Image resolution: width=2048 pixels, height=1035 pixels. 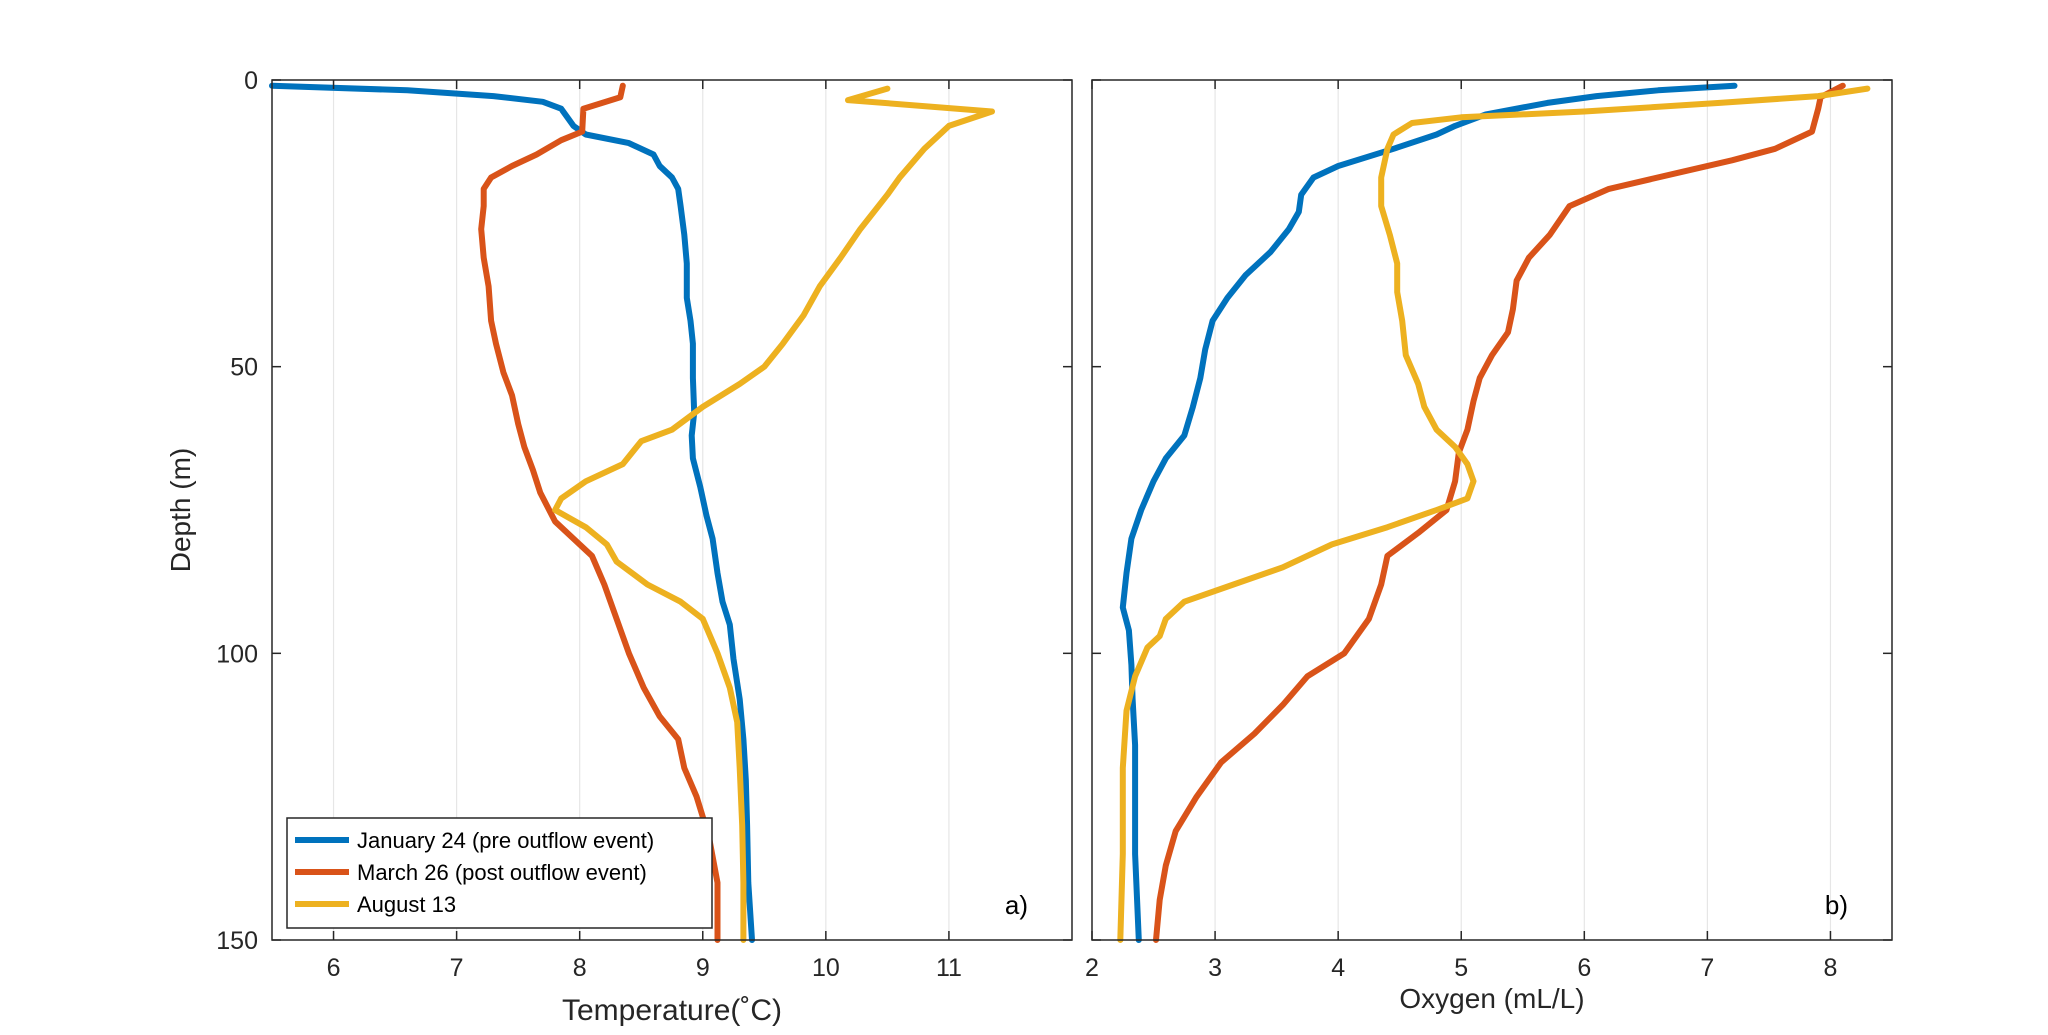 What do you see at coordinates (1092, 968) in the screenshot?
I see `oxygen-x-tick-label: 2` at bounding box center [1092, 968].